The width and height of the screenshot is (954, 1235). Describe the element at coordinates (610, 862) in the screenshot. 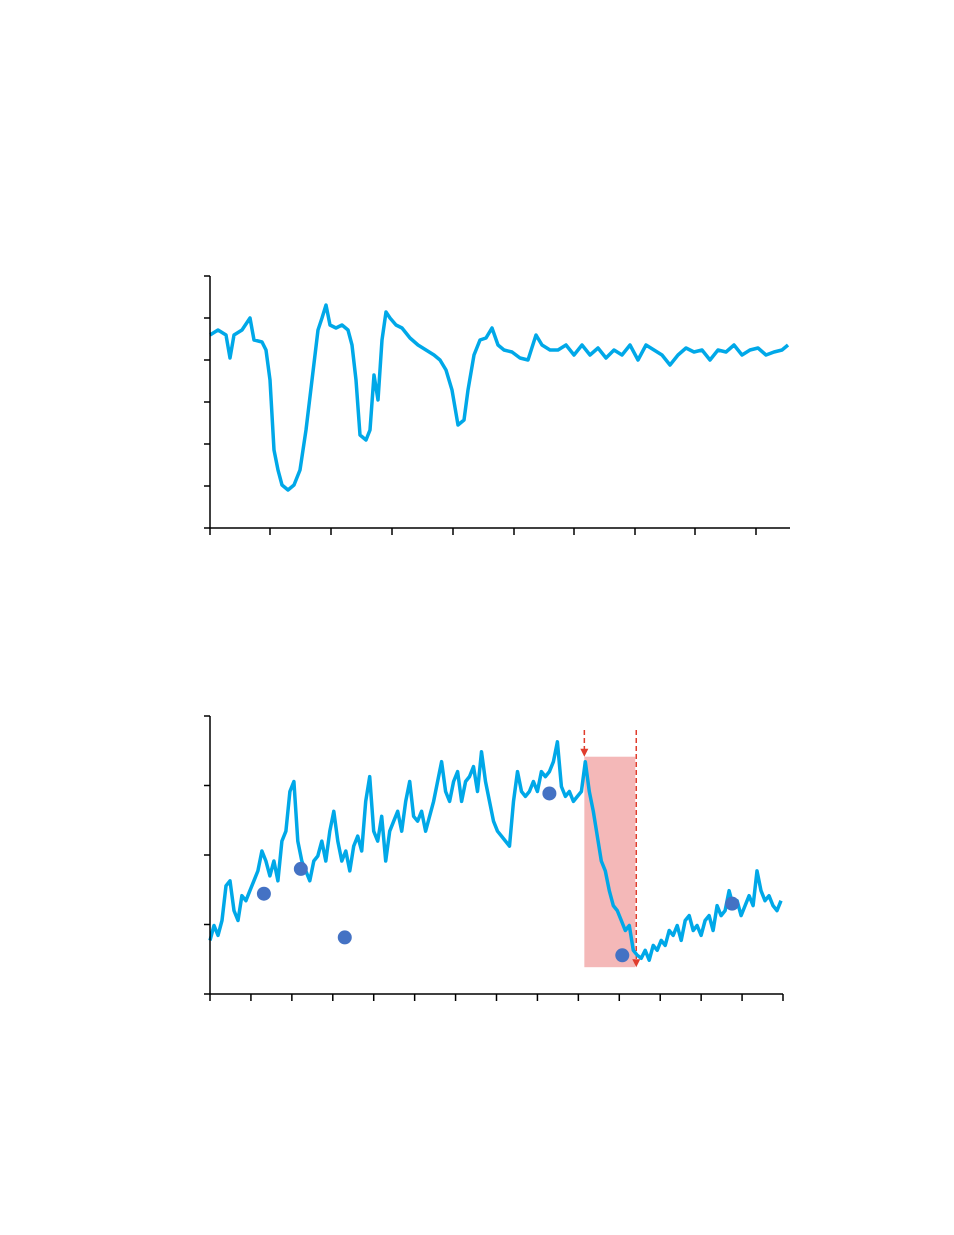

I see `highlight-region` at that location.